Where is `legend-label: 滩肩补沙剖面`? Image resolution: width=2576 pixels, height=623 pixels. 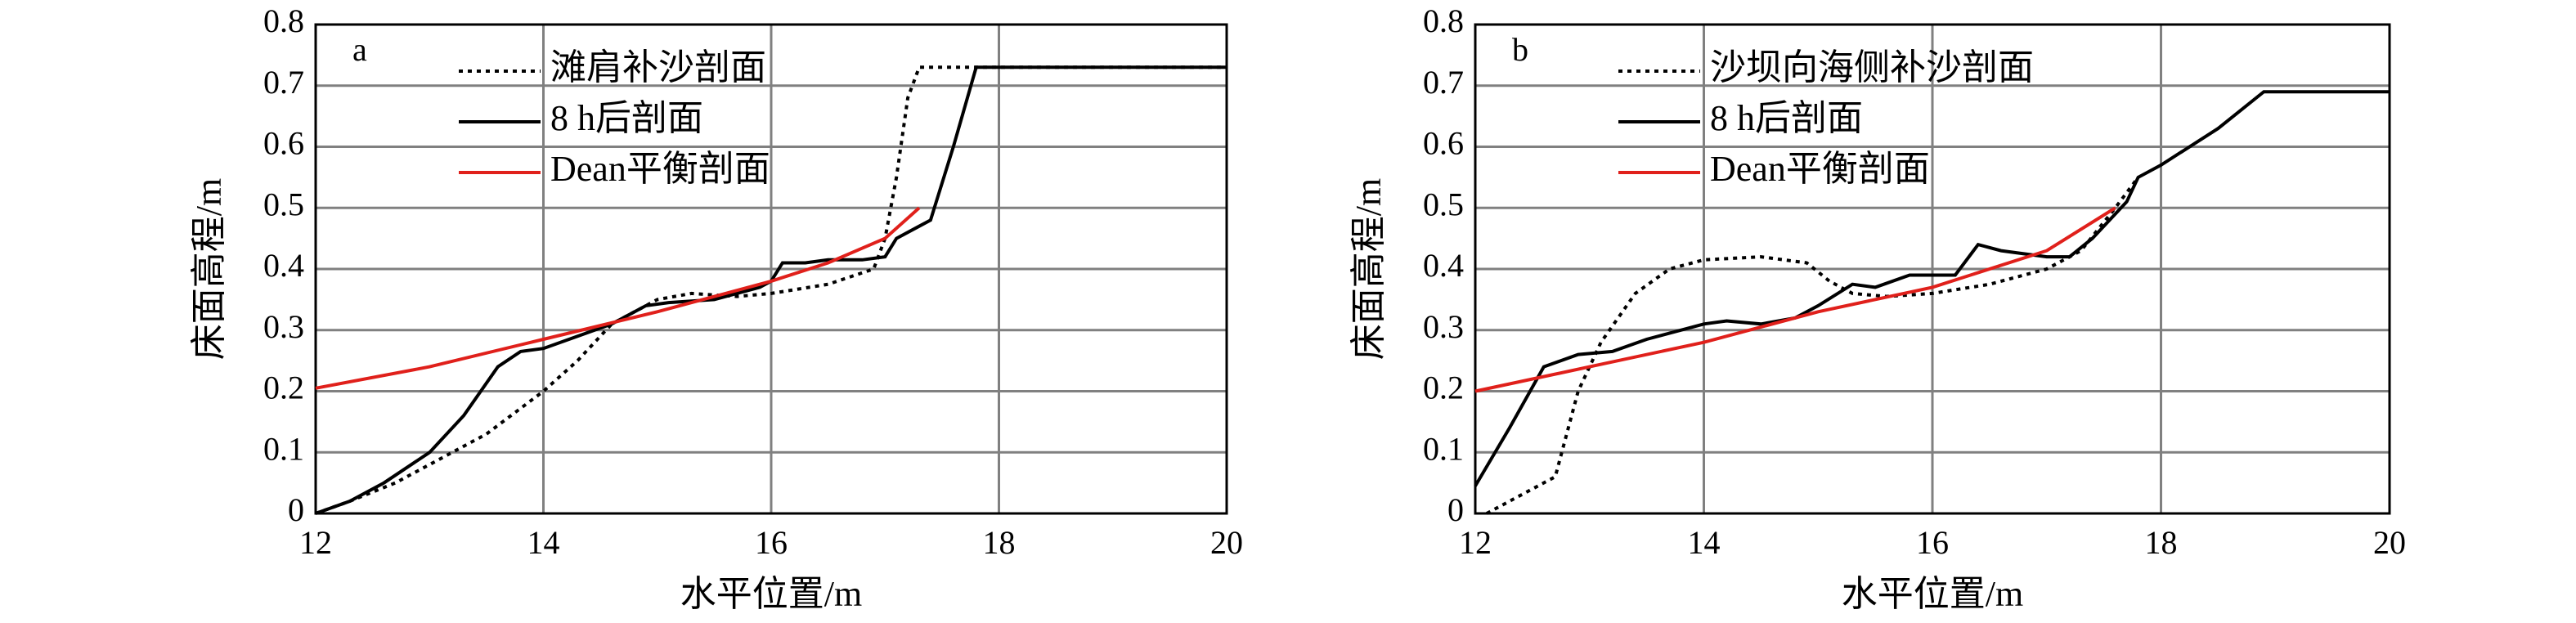
legend-label: 滩肩补沙剖面 is located at coordinates (658, 67).